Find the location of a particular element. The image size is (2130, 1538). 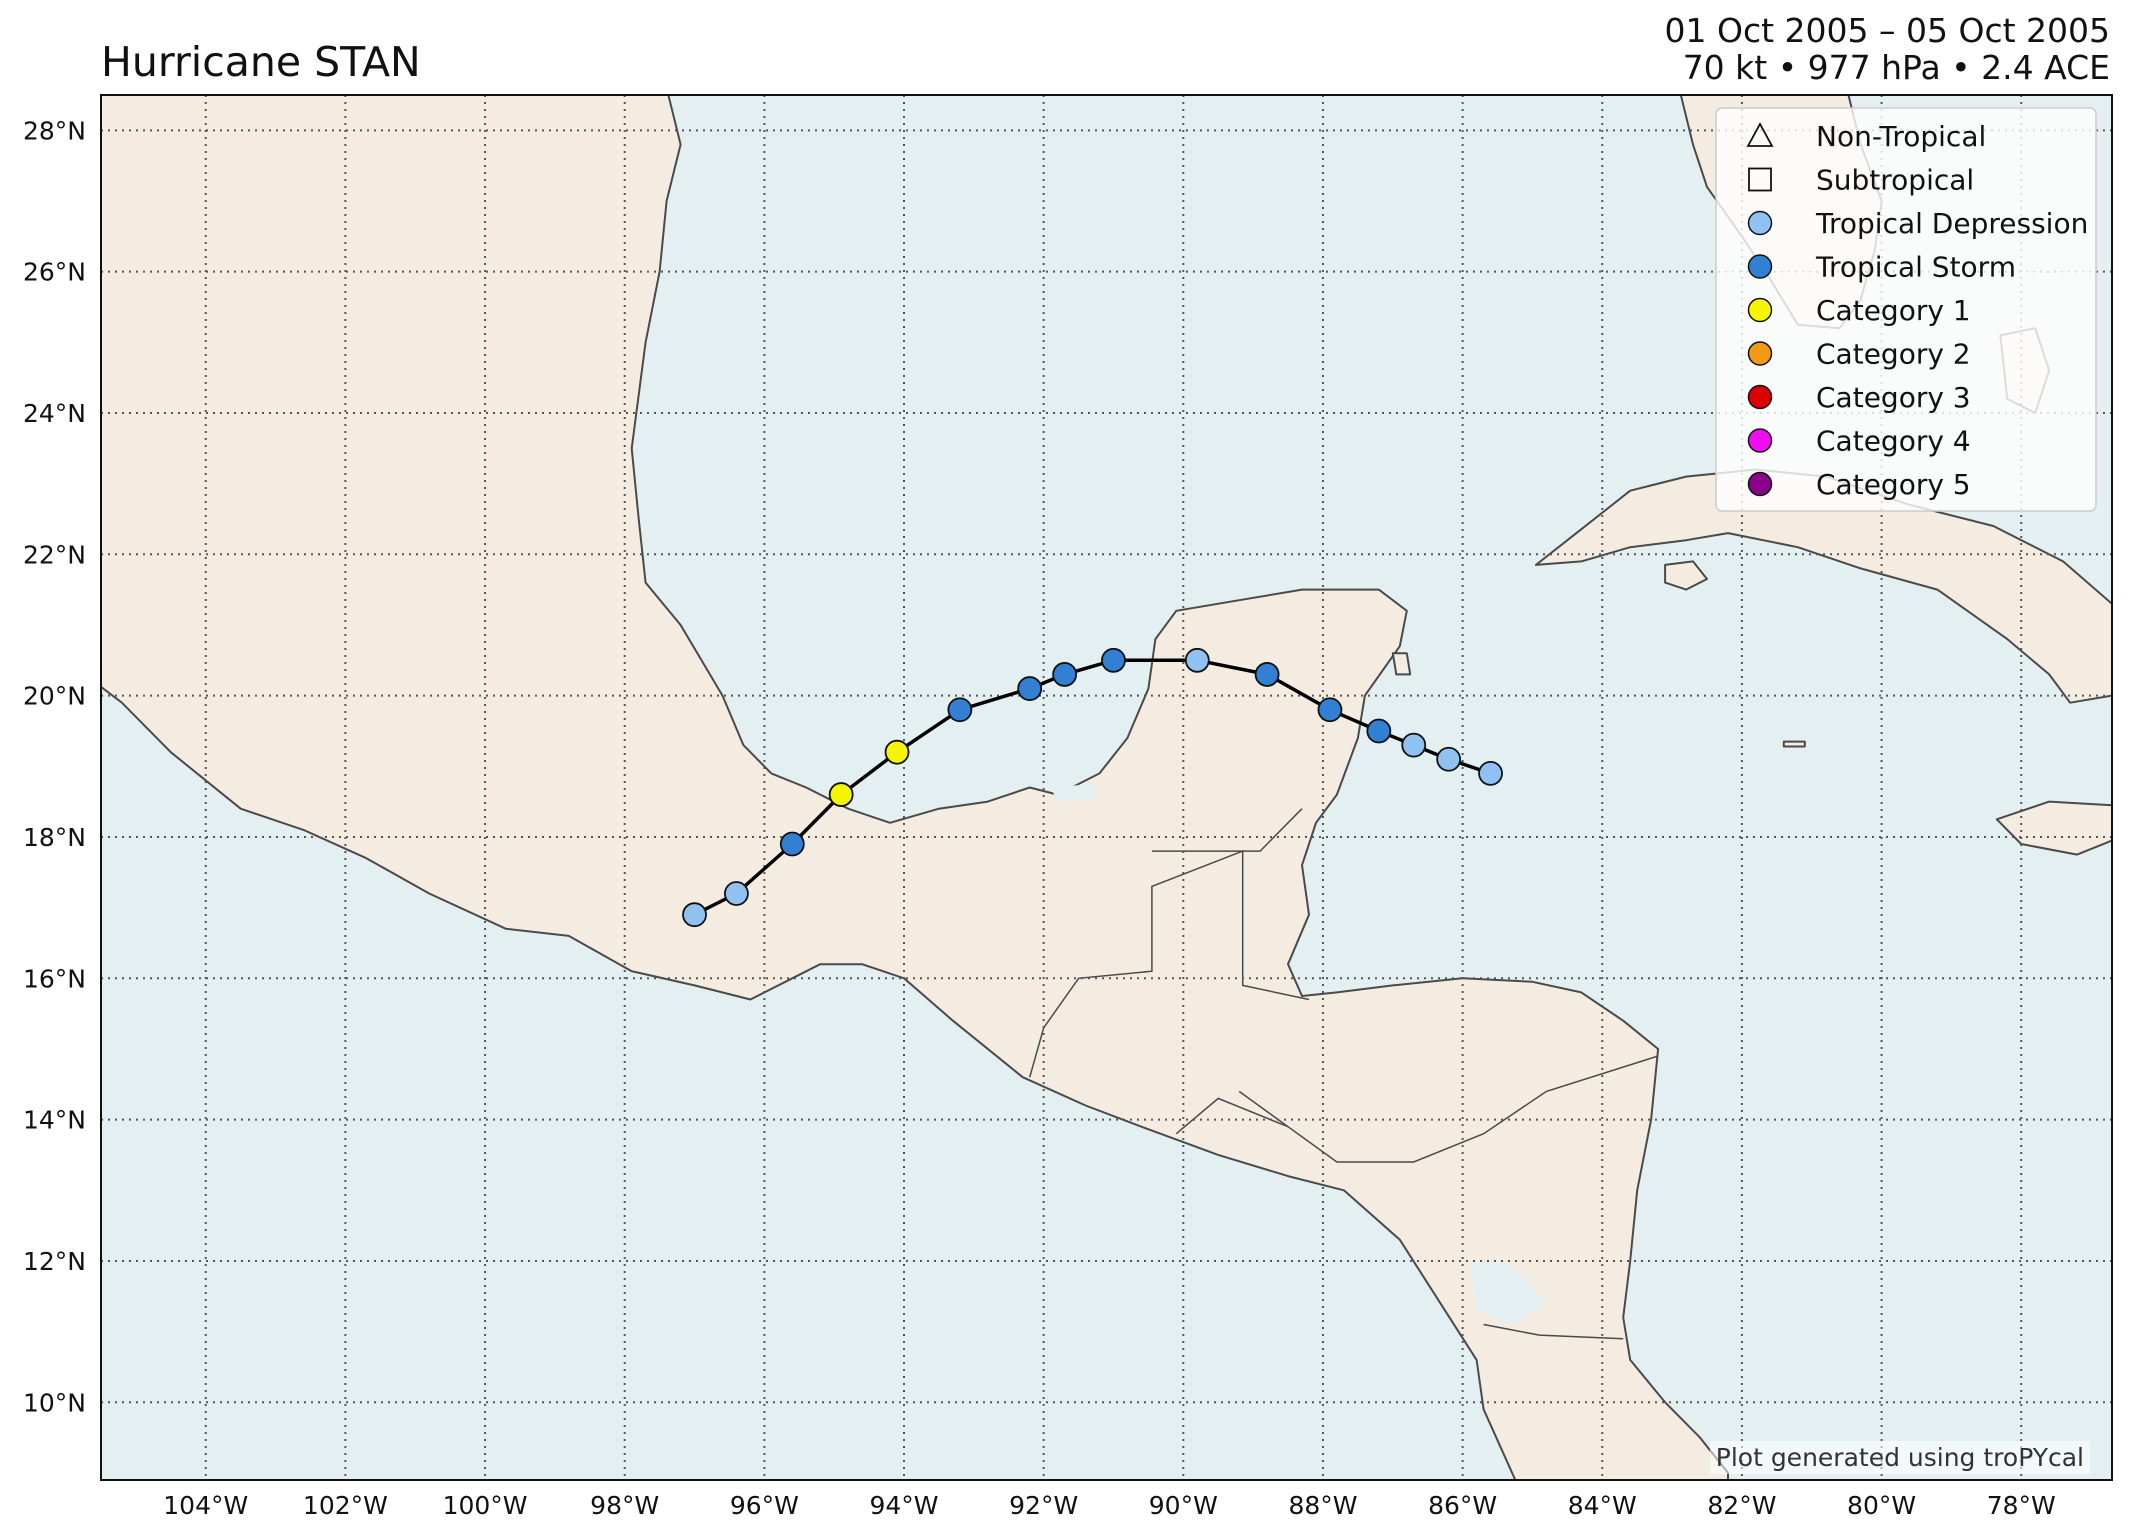

lake-nicaragua is located at coordinates (1508, 1292).